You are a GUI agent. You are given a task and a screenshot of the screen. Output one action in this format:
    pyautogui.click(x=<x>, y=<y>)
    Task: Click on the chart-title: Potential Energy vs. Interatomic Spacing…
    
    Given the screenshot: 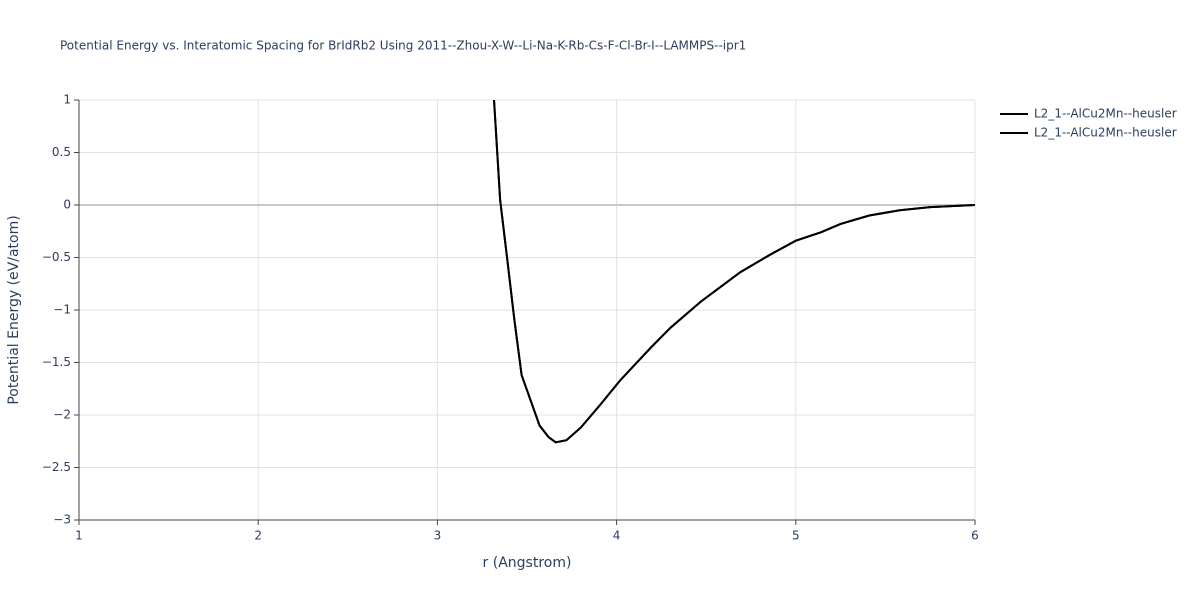 What is the action you would take?
    pyautogui.click(x=403, y=46)
    